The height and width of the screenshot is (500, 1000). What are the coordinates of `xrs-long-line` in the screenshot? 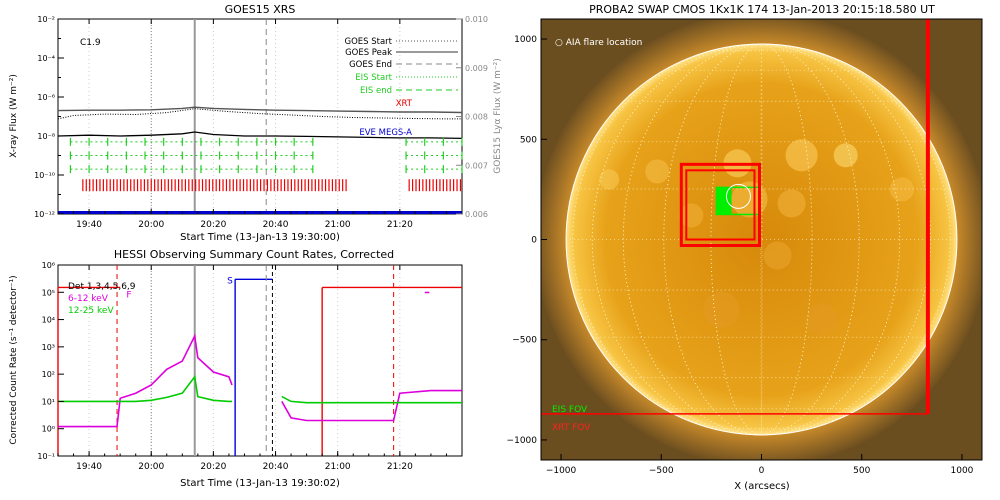 It's located at (260, 110).